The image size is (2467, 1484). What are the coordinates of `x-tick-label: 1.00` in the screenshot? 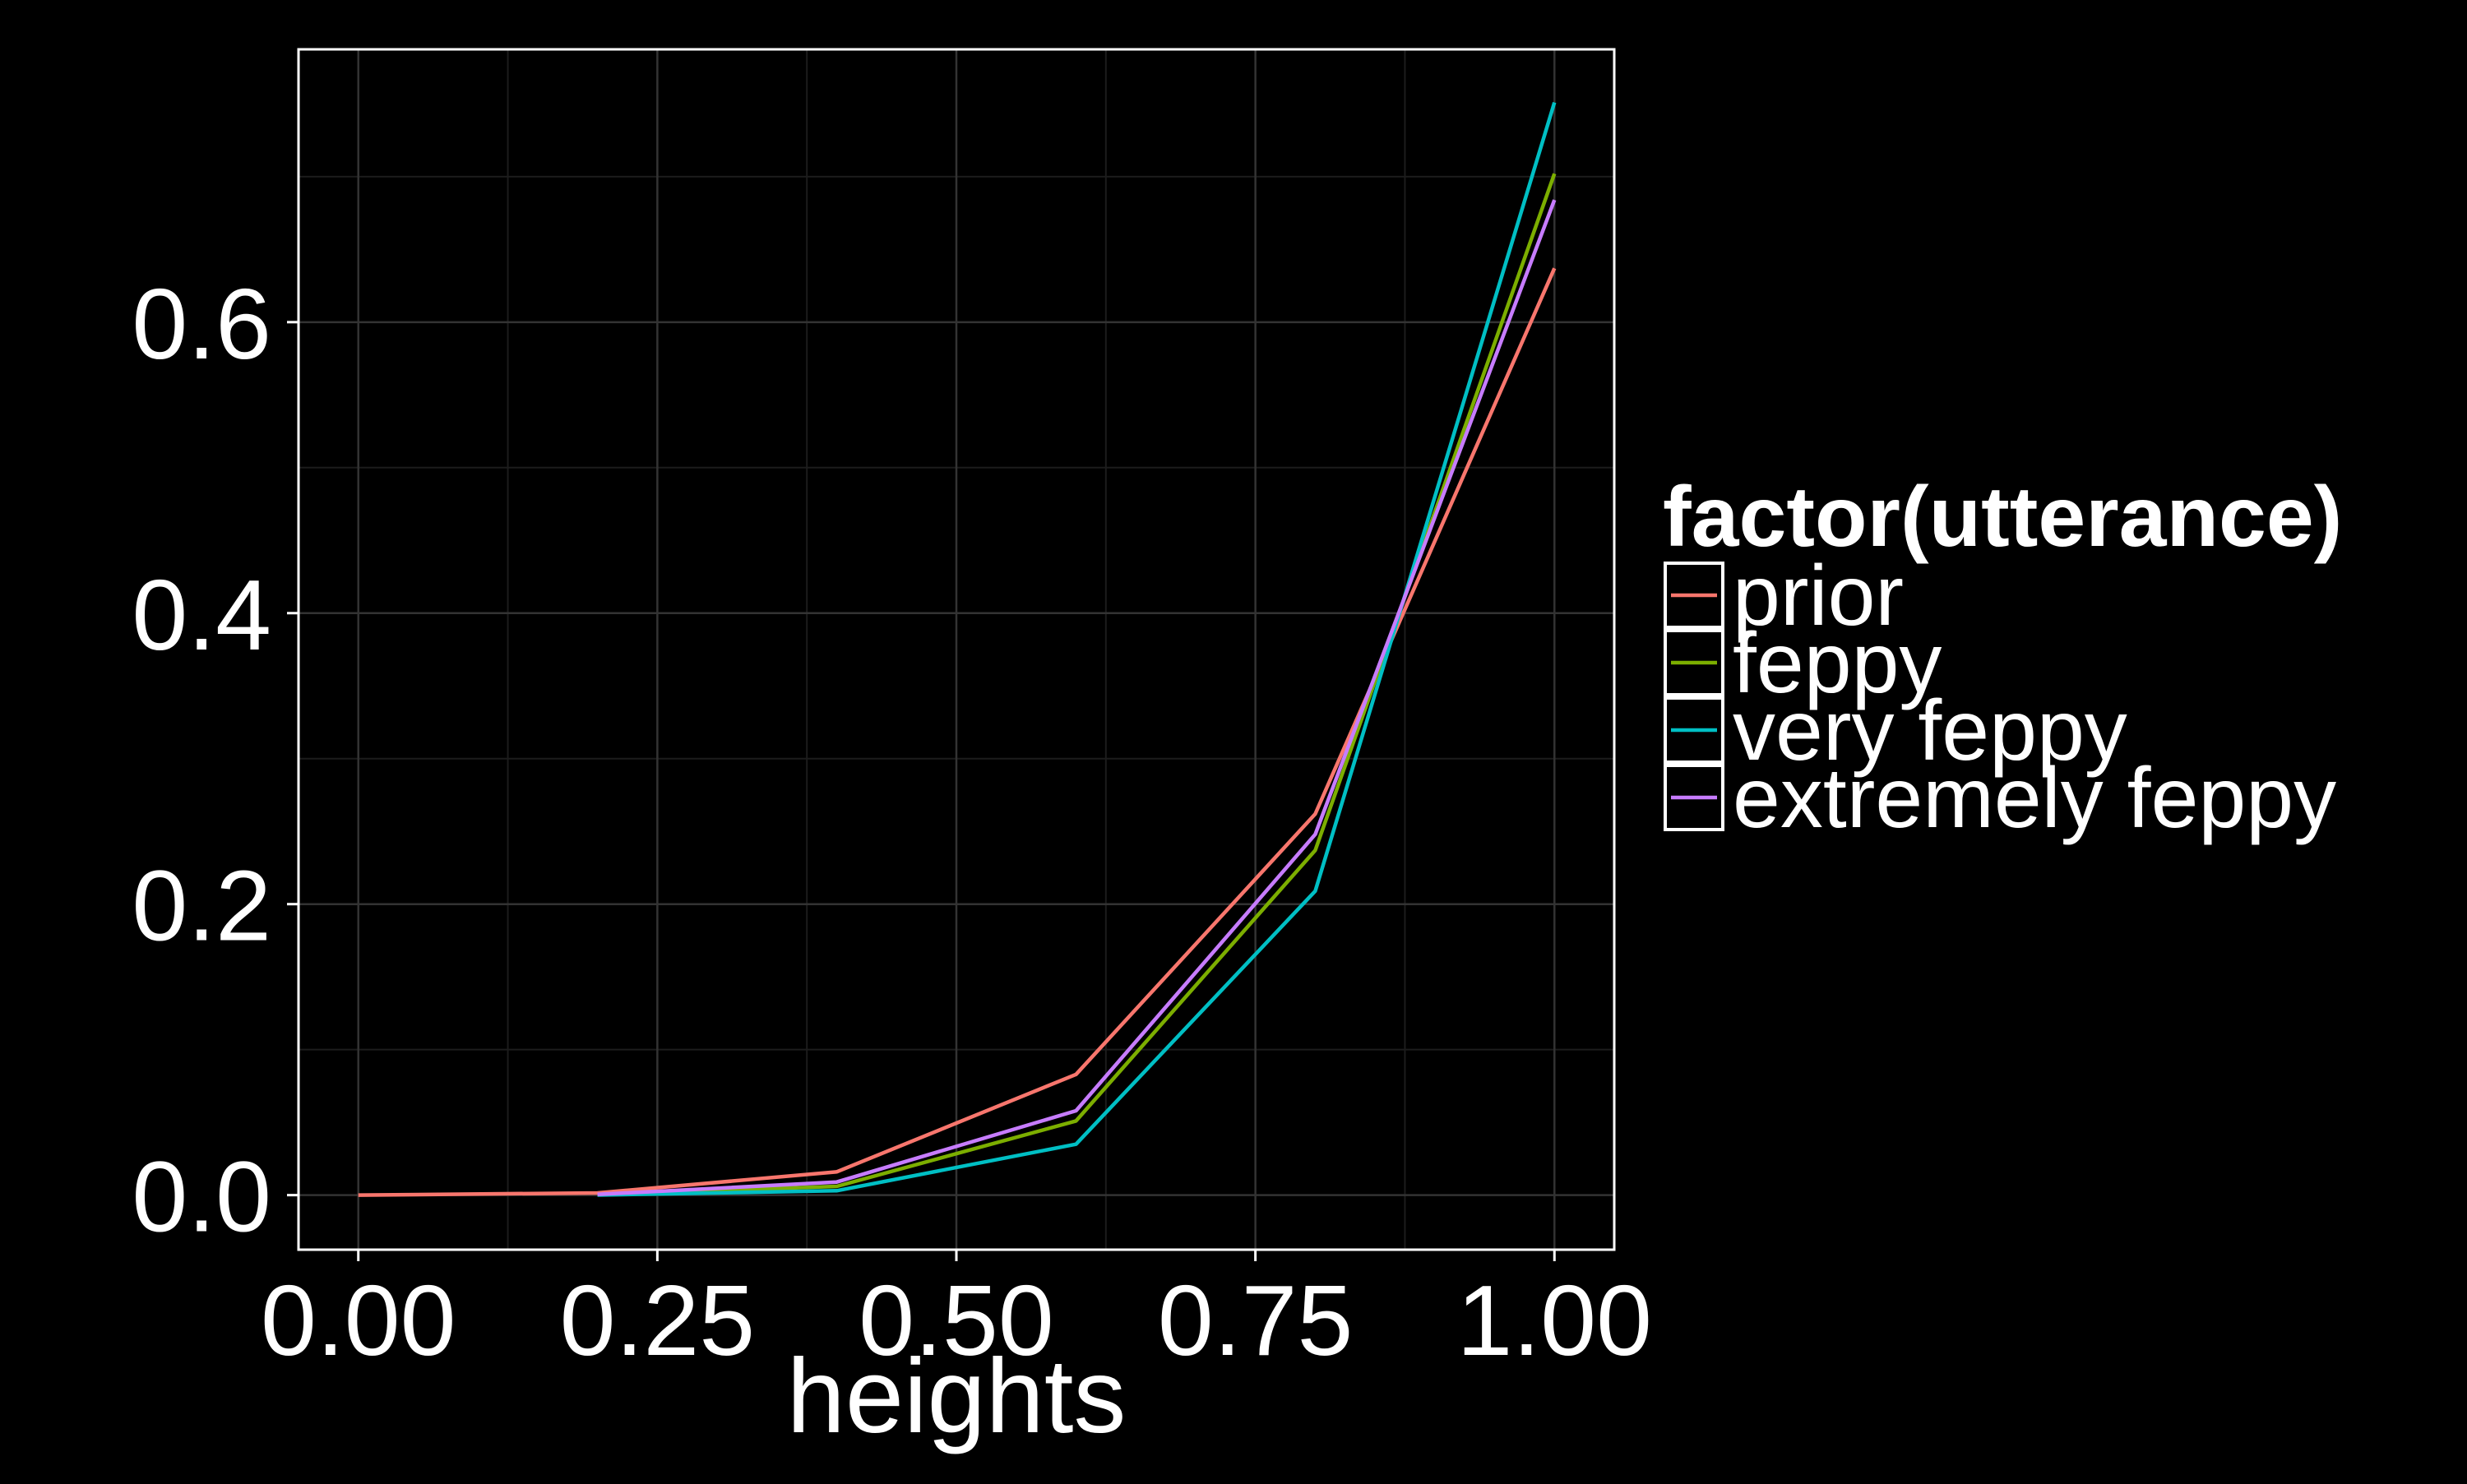 It's located at (1554, 1320).